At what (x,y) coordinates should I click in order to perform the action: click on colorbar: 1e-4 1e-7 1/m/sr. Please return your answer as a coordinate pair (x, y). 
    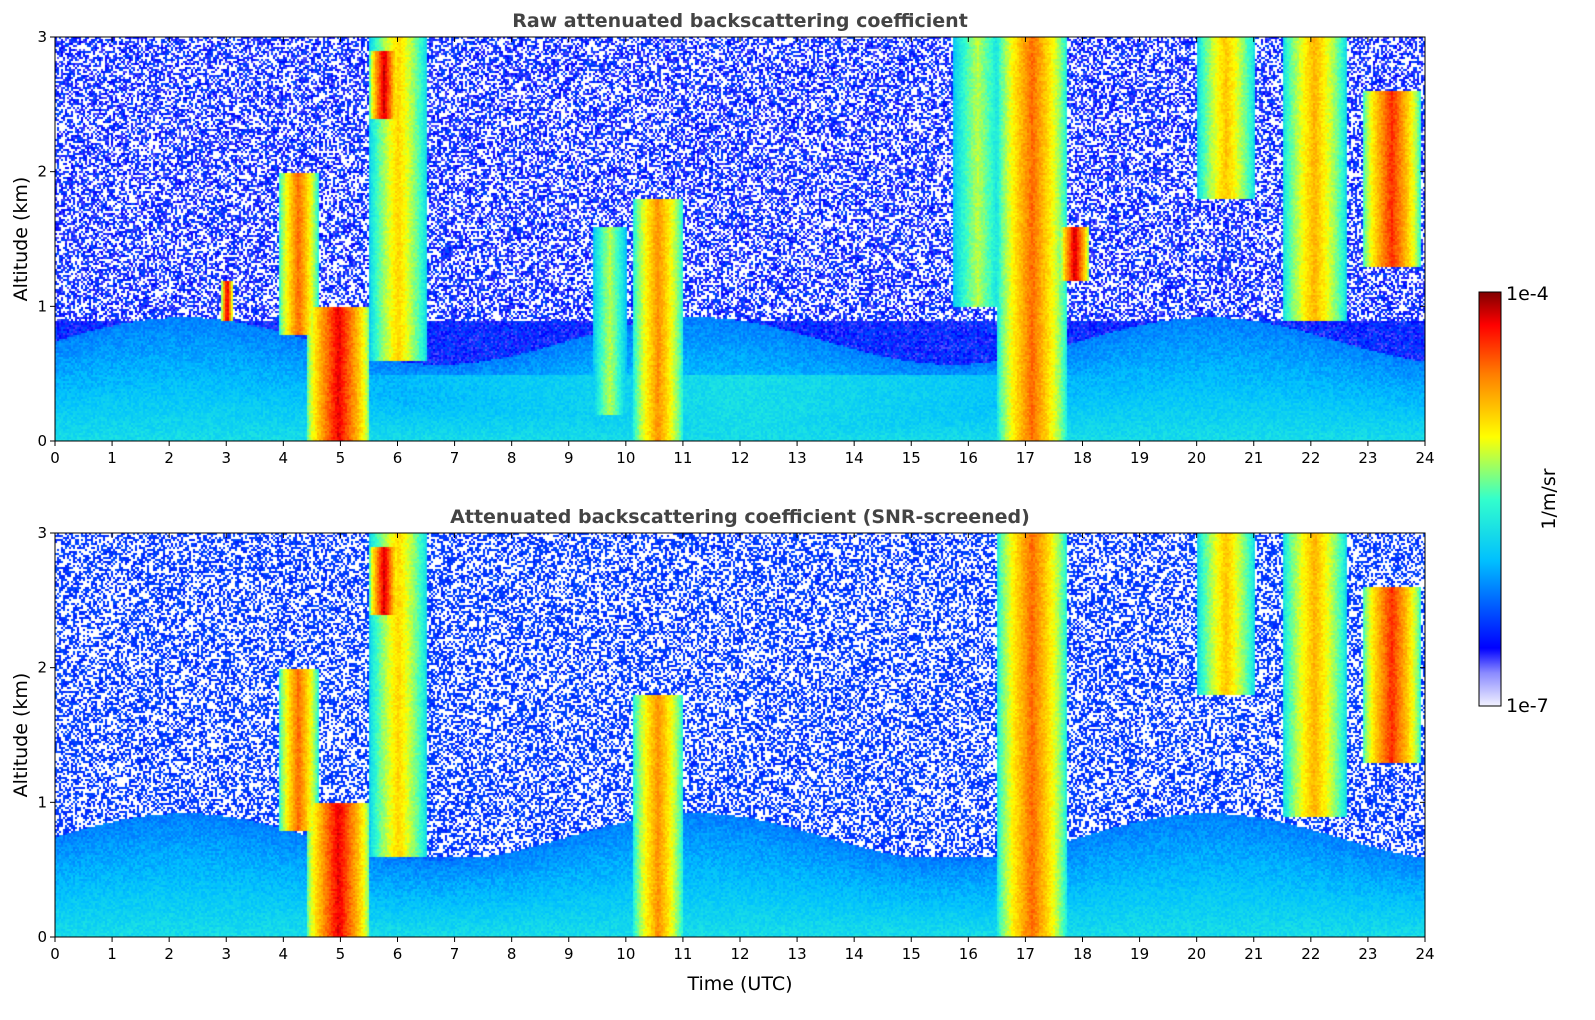
    Looking at the image, I should click on (1519, 500).